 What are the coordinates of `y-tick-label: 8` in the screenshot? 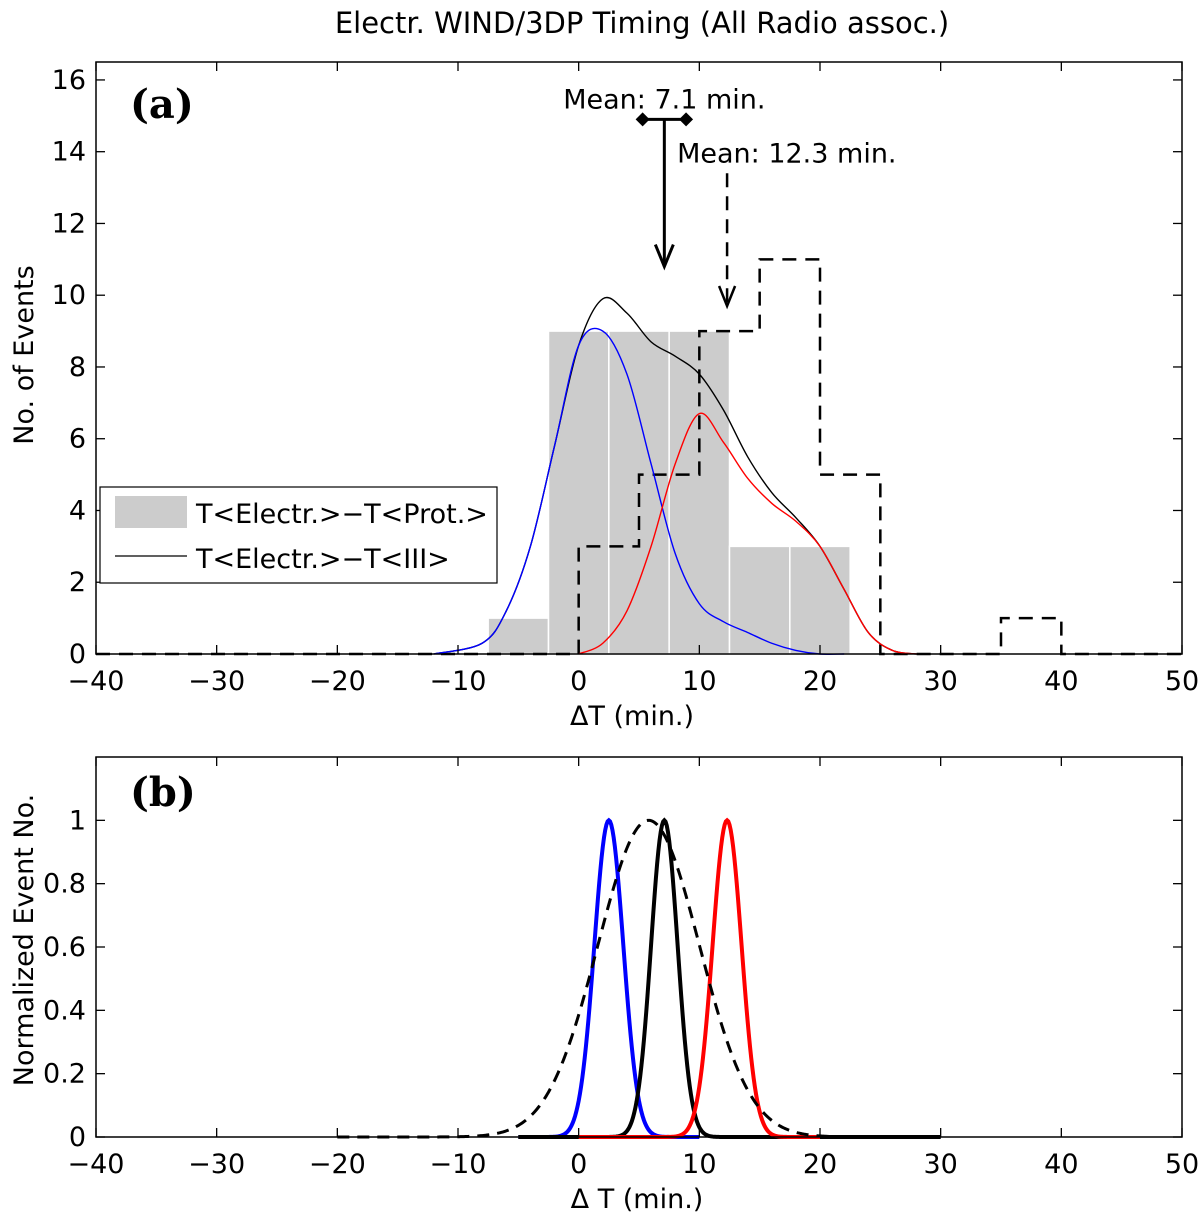 It's located at (77, 367).